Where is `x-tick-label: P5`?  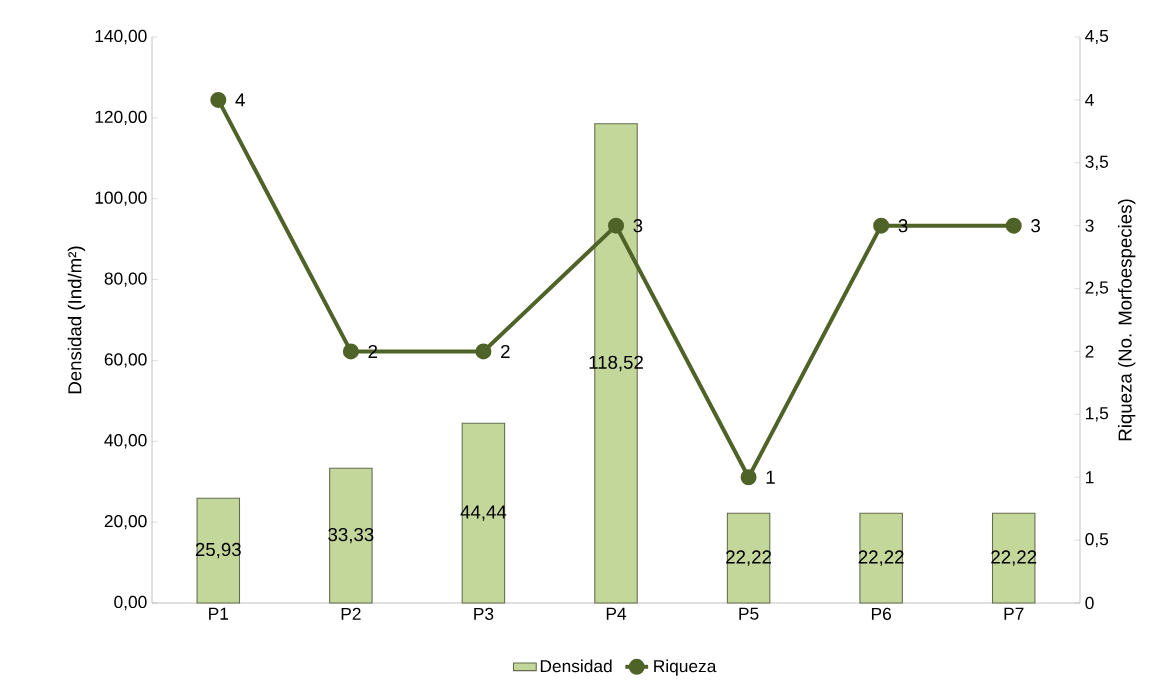 x-tick-label: P5 is located at coordinates (749, 613).